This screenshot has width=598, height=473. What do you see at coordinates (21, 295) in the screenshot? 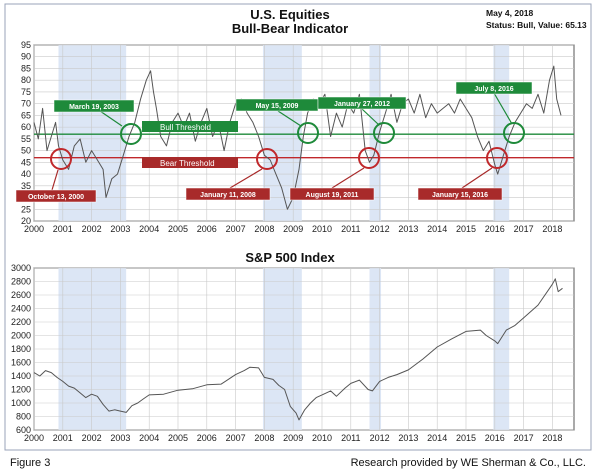
I see `chart2-y-tick-label: 2600` at bounding box center [21, 295].